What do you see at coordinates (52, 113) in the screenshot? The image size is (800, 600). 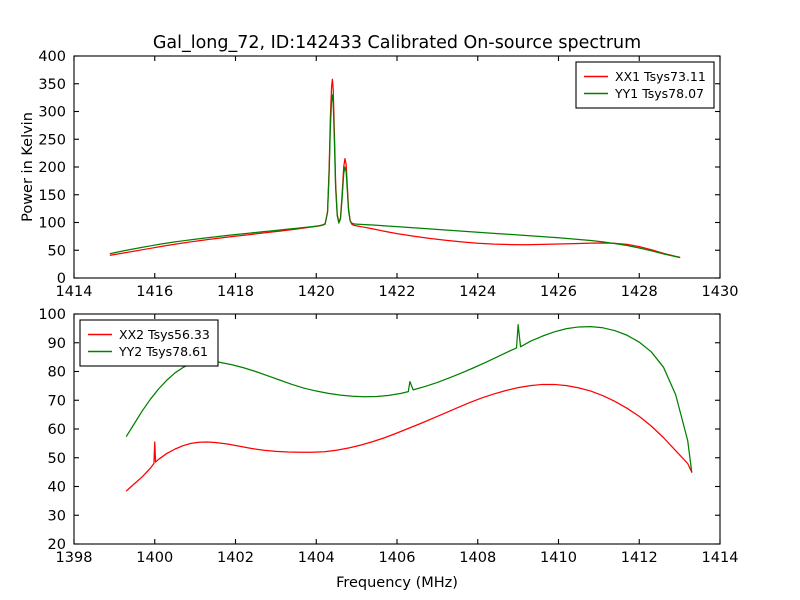 I see `y-tick-label: 300` at bounding box center [52, 113].